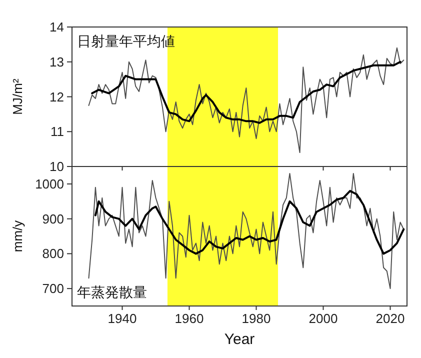 The height and width of the screenshot is (358, 421). Describe the element at coordinates (57, 166) in the screenshot. I see `y-tick-label: 10` at that location.